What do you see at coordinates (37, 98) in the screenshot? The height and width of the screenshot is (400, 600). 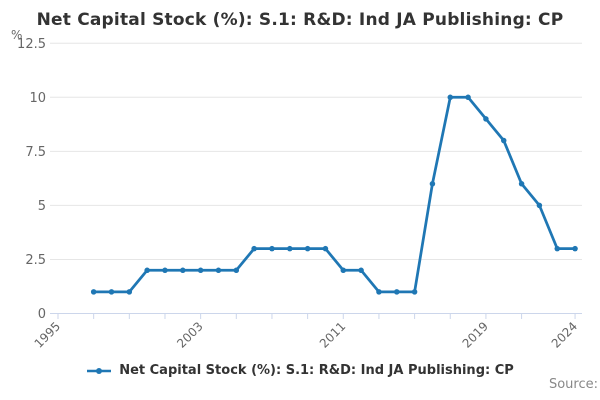 I see `y-axis-tick-label: 10` at bounding box center [37, 98].